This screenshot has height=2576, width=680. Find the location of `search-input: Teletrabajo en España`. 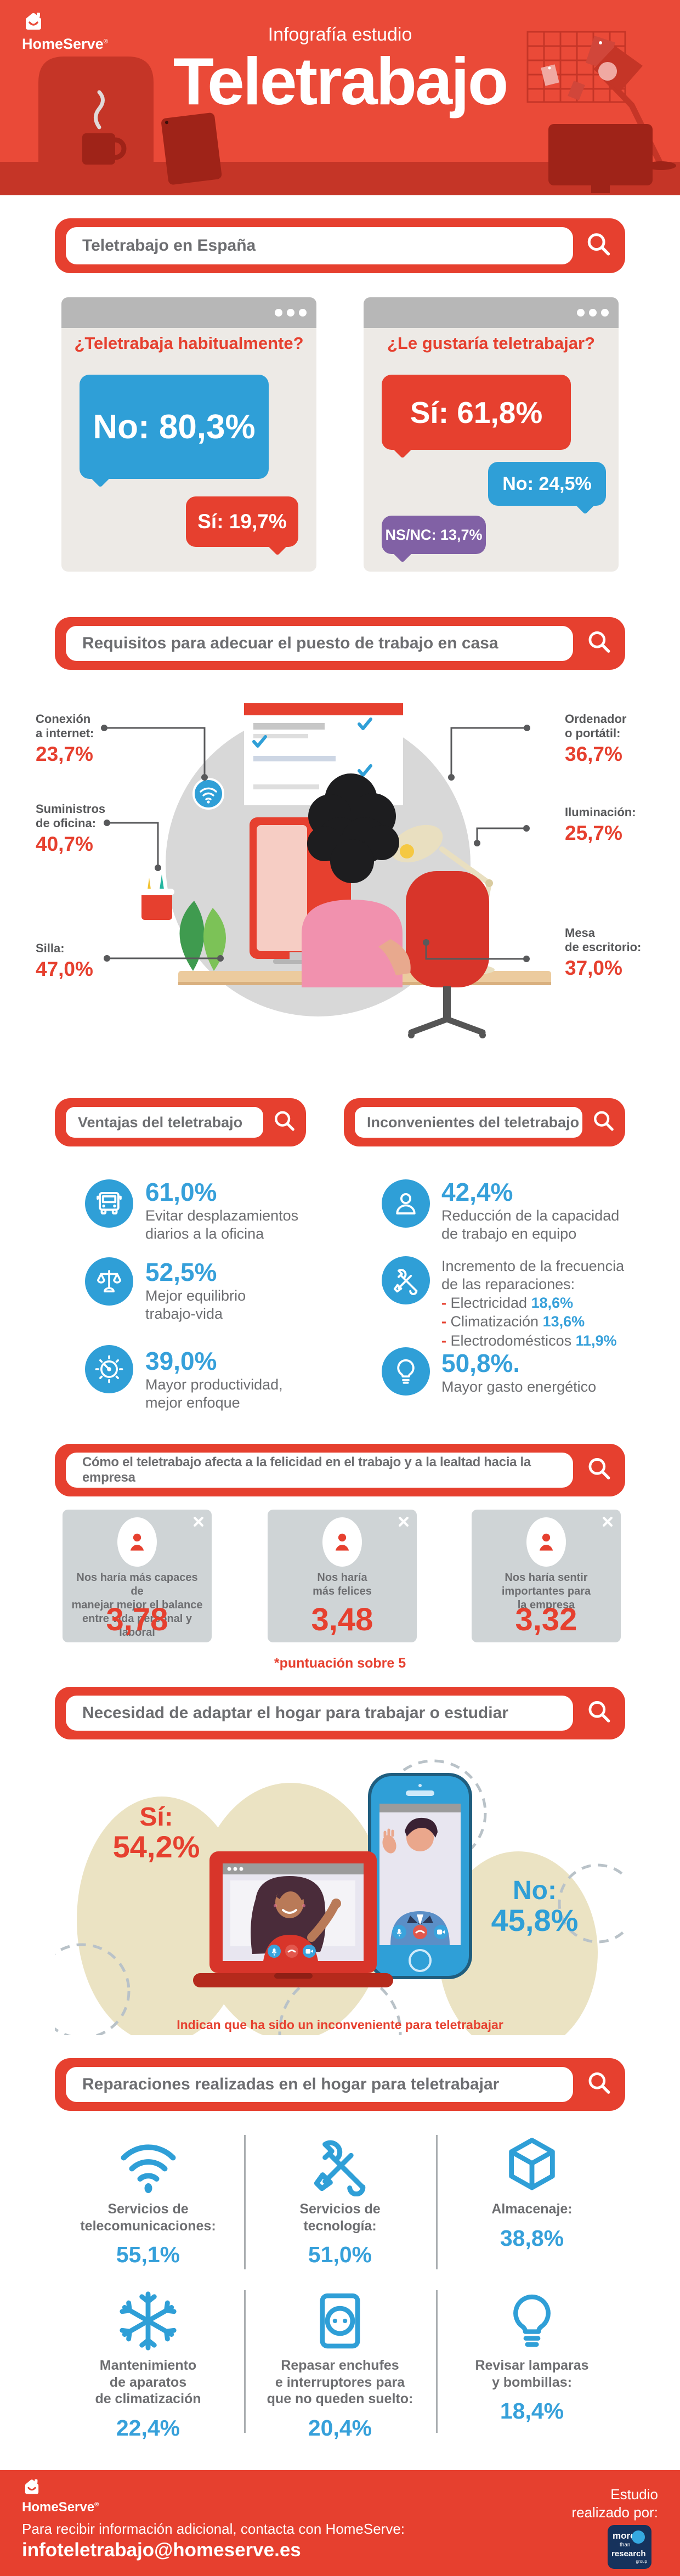

search-input: Teletrabajo en España is located at coordinates (319, 245).